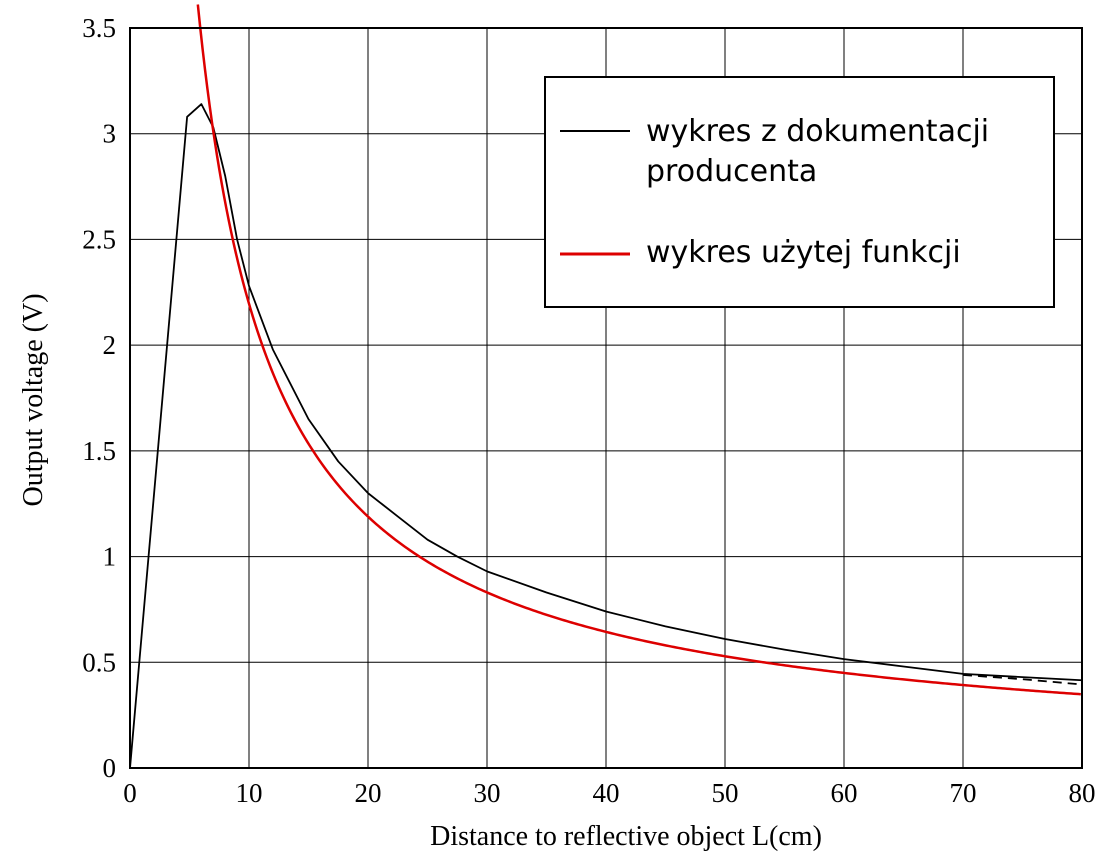  Describe the element at coordinates (803, 252) in the screenshot. I see `legend-label-function: wykres użytej funkcji` at that location.